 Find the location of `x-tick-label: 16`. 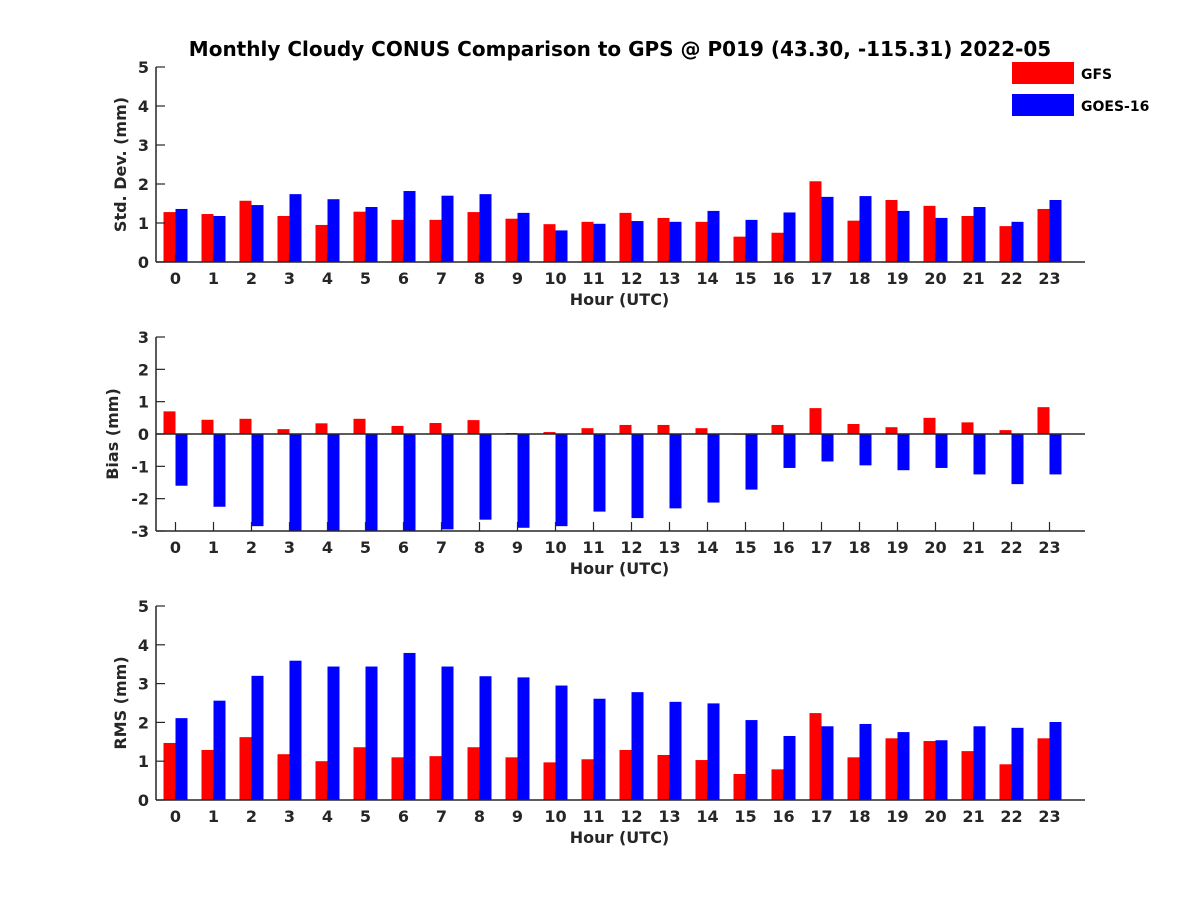

x-tick-label: 16 is located at coordinates (783, 547).